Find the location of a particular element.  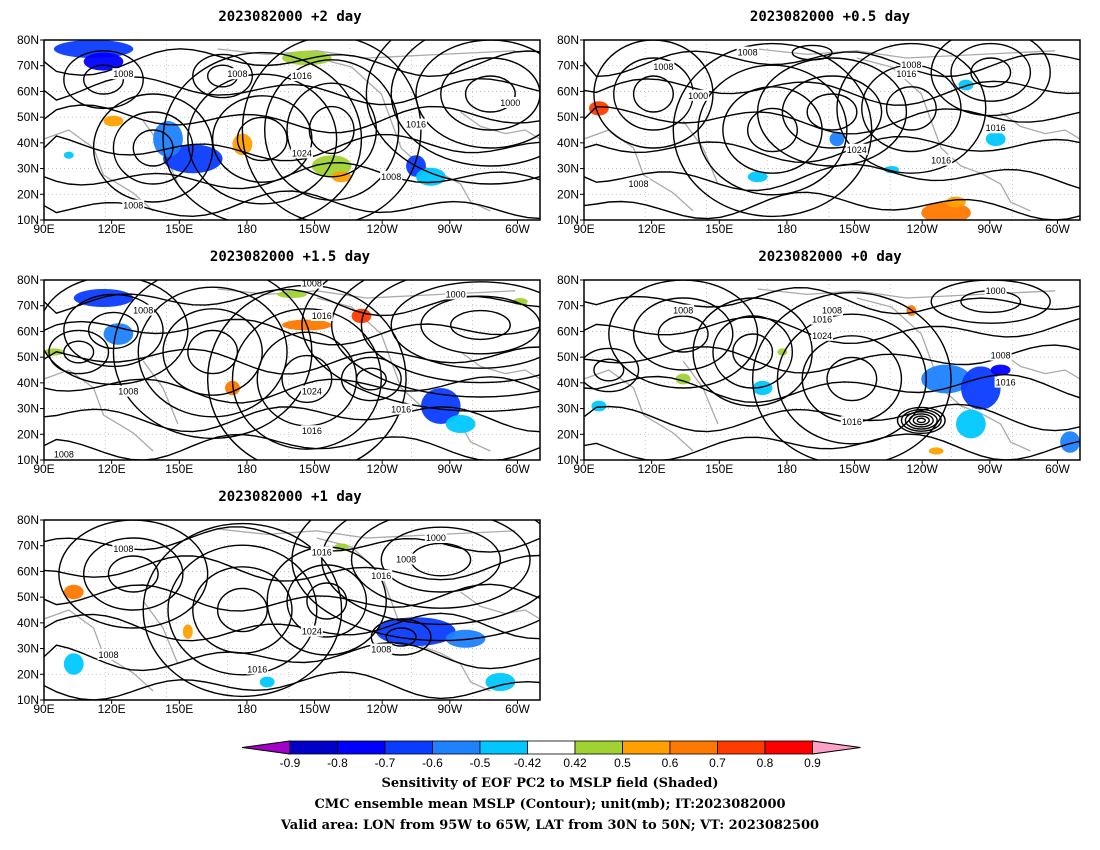

colorbar-label: -0.42 is located at coordinates (528, 763).